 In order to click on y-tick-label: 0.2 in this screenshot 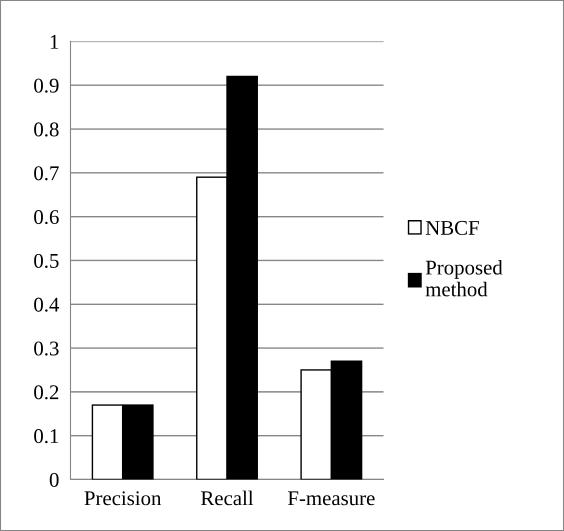, I will do `click(46, 392)`.